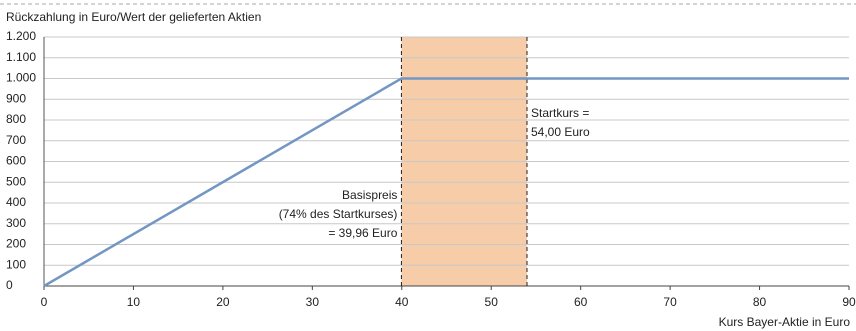 Image resolution: width=856 pixels, height=331 pixels. I want to click on x-tick-label: 0, so click(44, 302).